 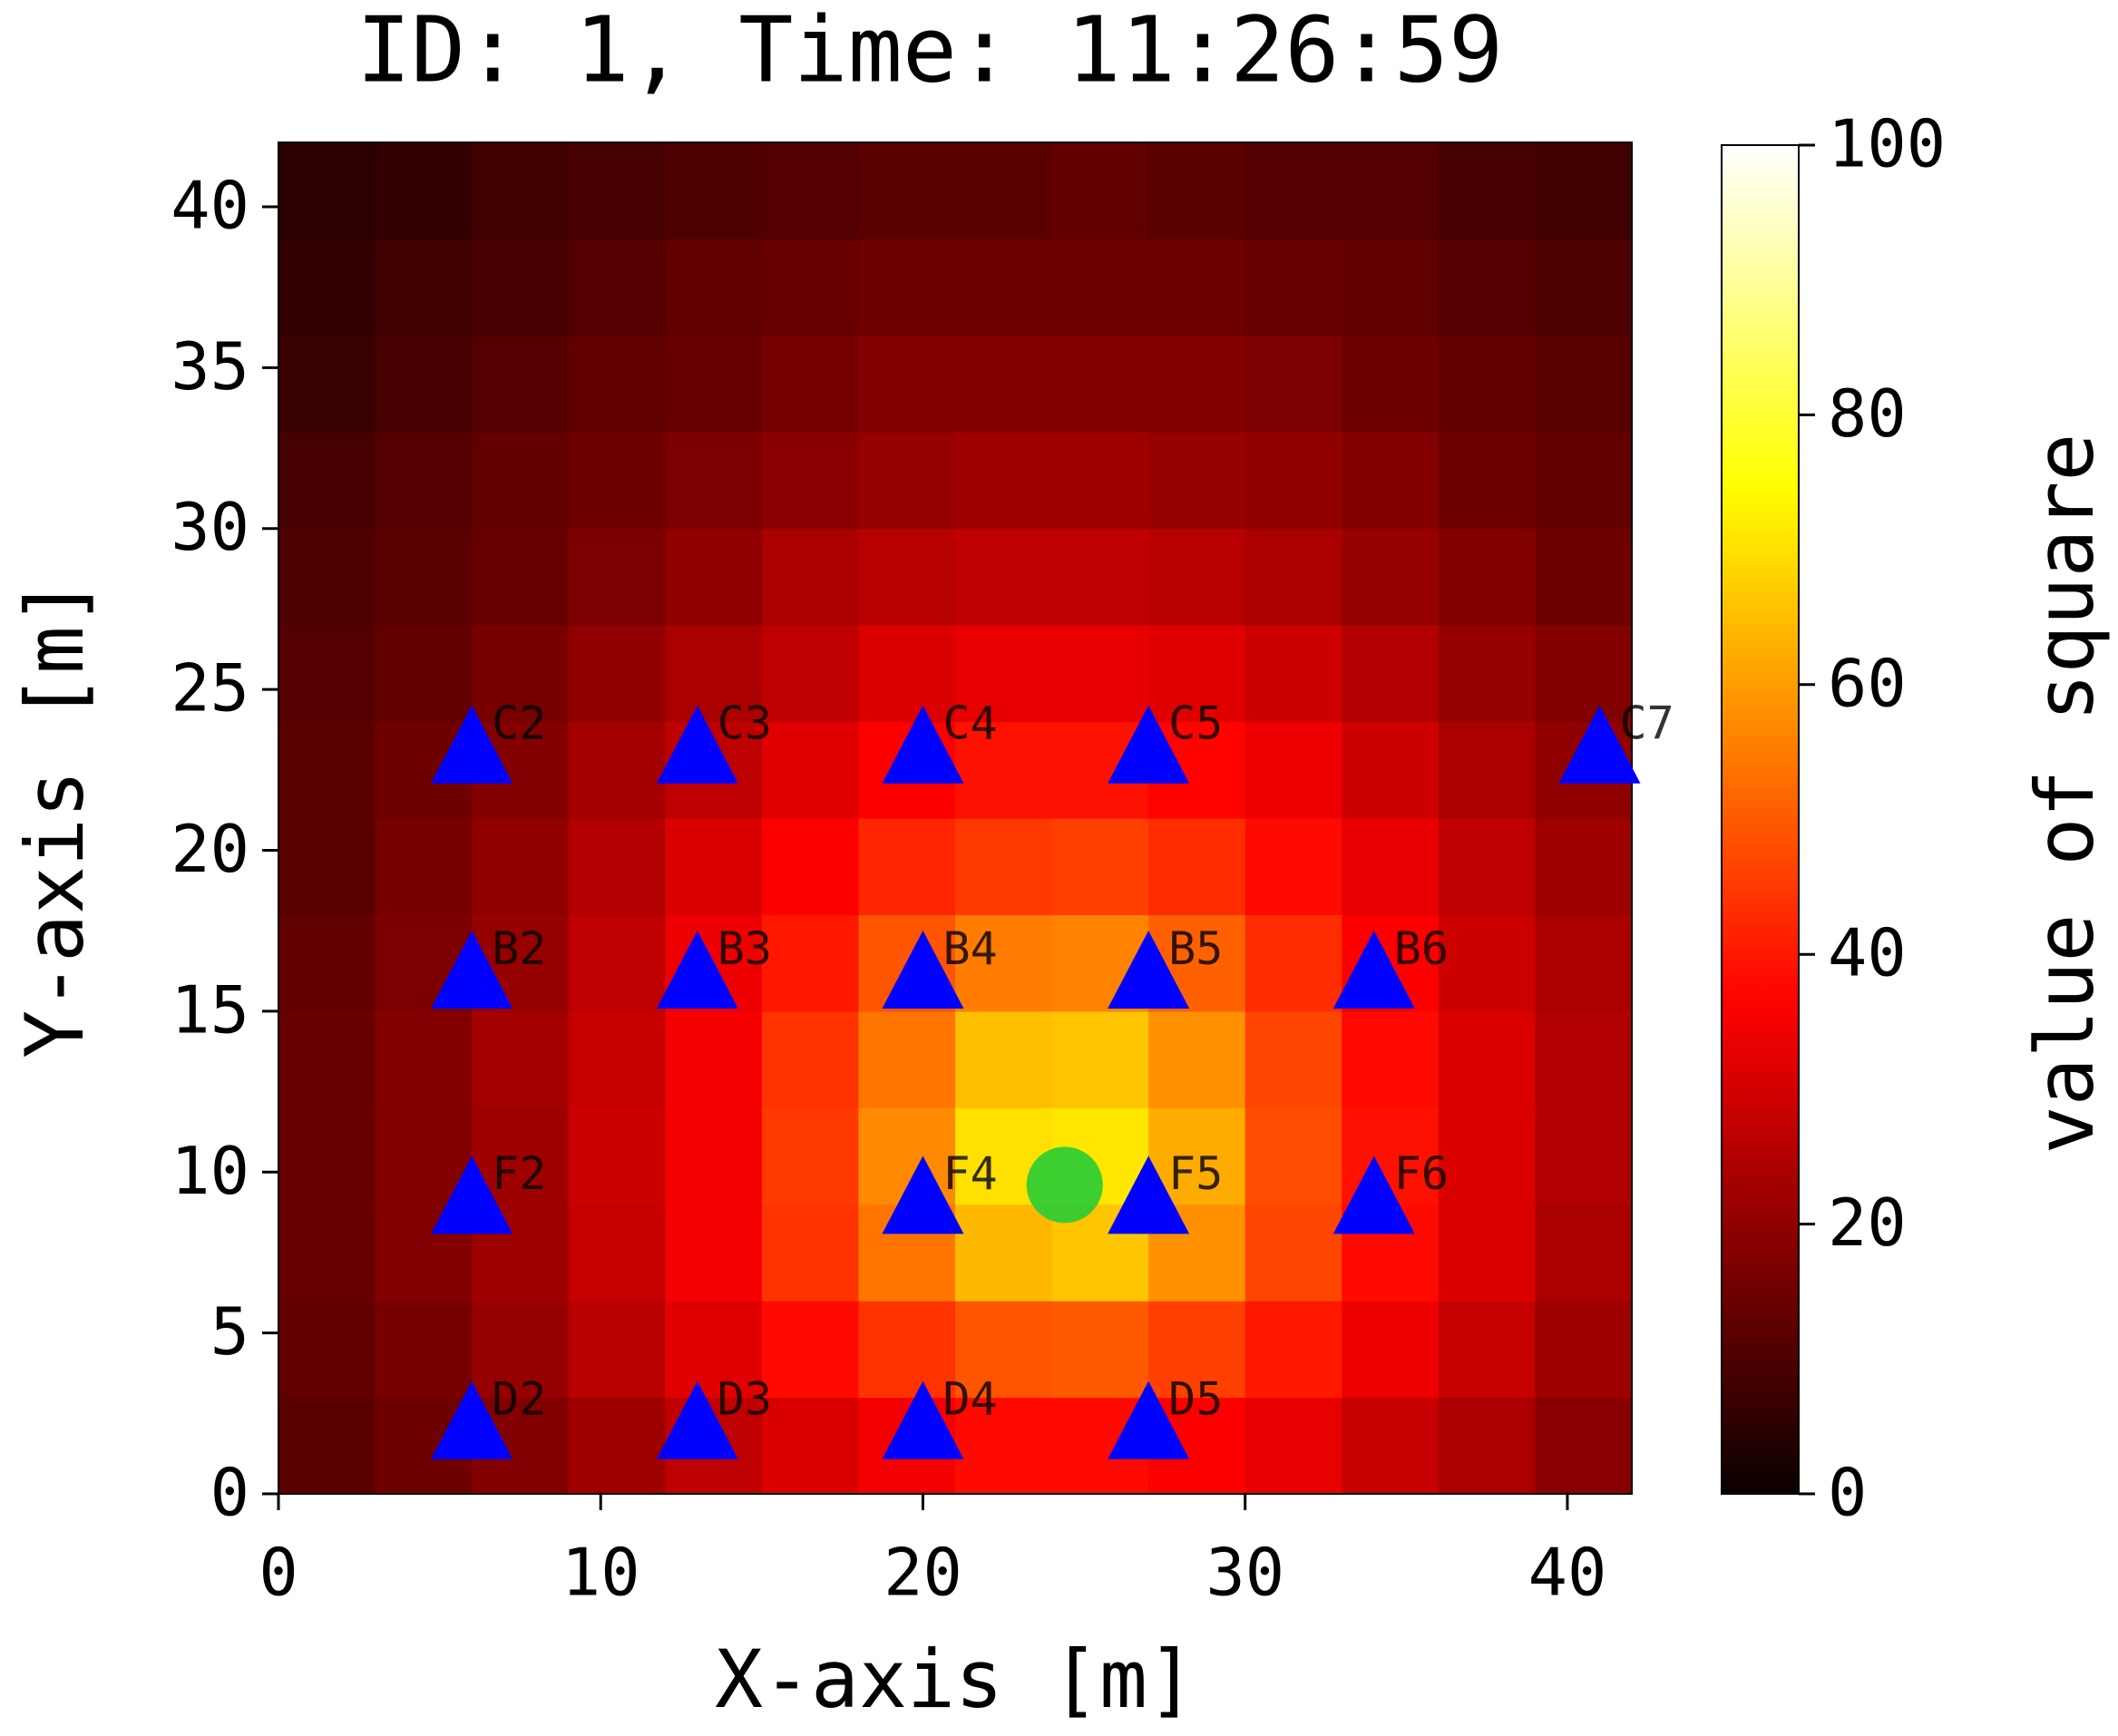 I want to click on colorbar-tick-label: 100, so click(x=1887, y=144).